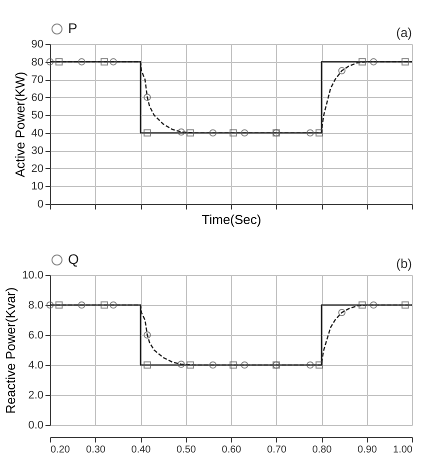 This screenshot has width=431, height=467. What do you see at coordinates (403, 450) in the screenshot?
I see `x-tick-label: 1.00` at bounding box center [403, 450].